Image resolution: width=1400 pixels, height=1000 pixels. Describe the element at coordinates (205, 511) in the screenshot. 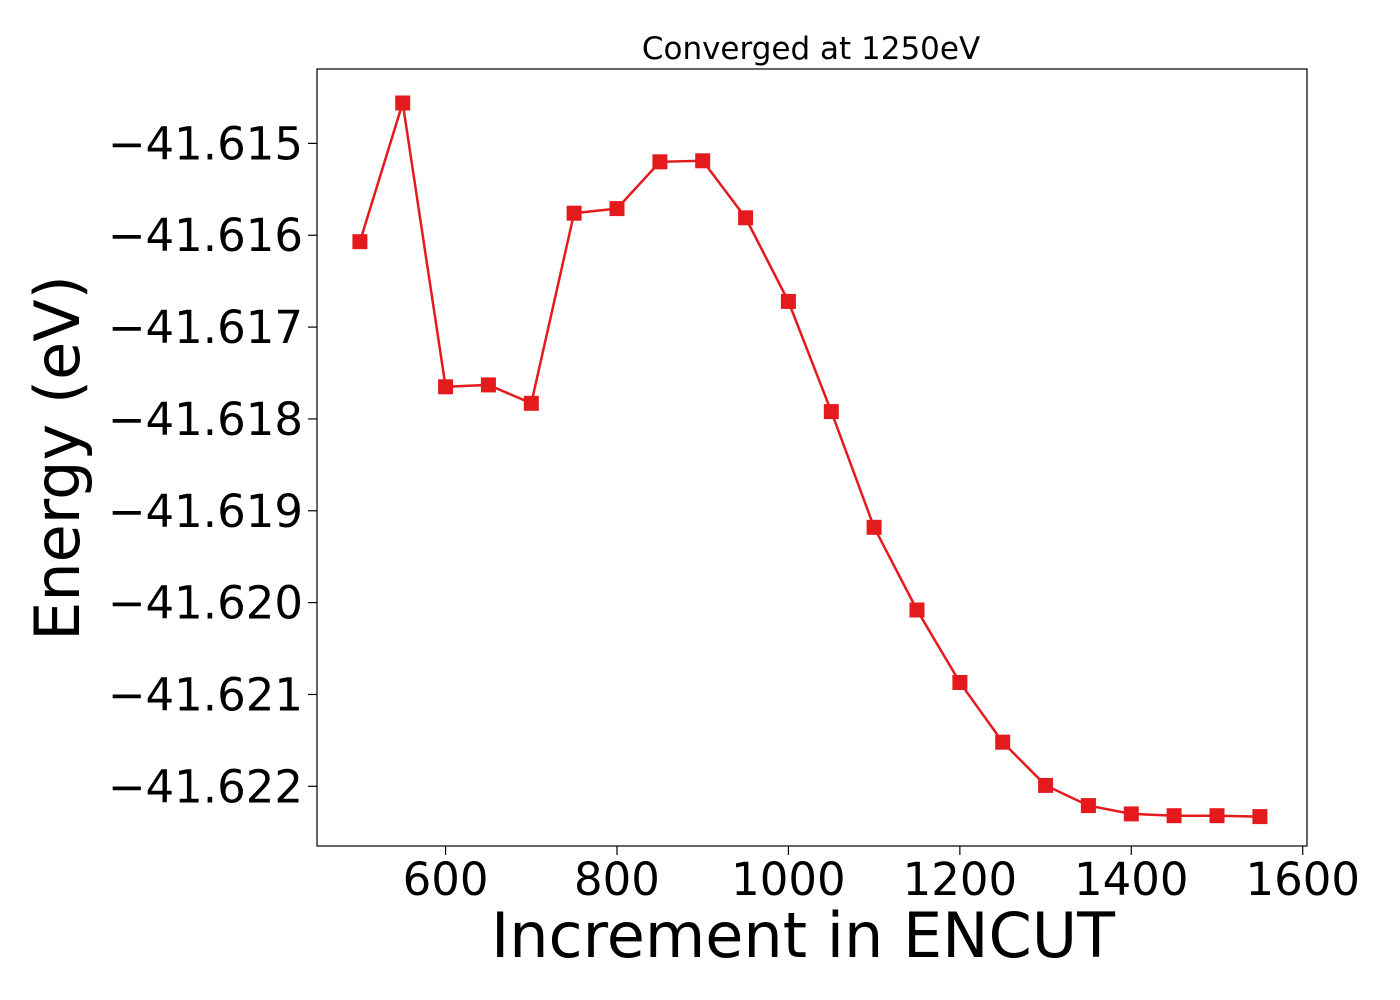

I see `y-tick-label: −41.619` at that location.